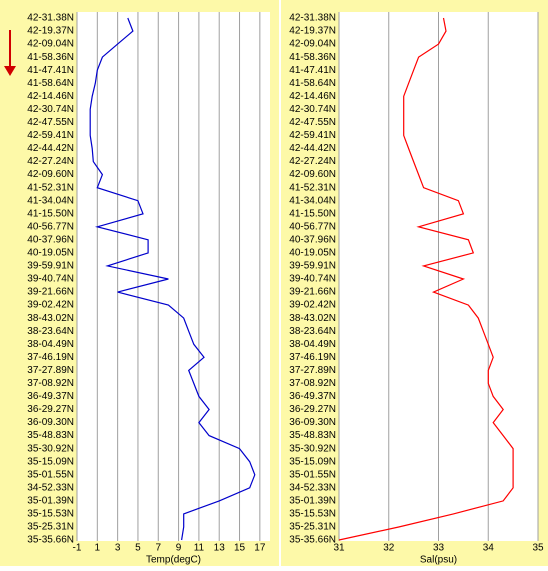 This screenshot has width=548, height=571. What do you see at coordinates (312, 161) in the screenshot?
I see `y-tick-label: 42-27.24N` at bounding box center [312, 161].